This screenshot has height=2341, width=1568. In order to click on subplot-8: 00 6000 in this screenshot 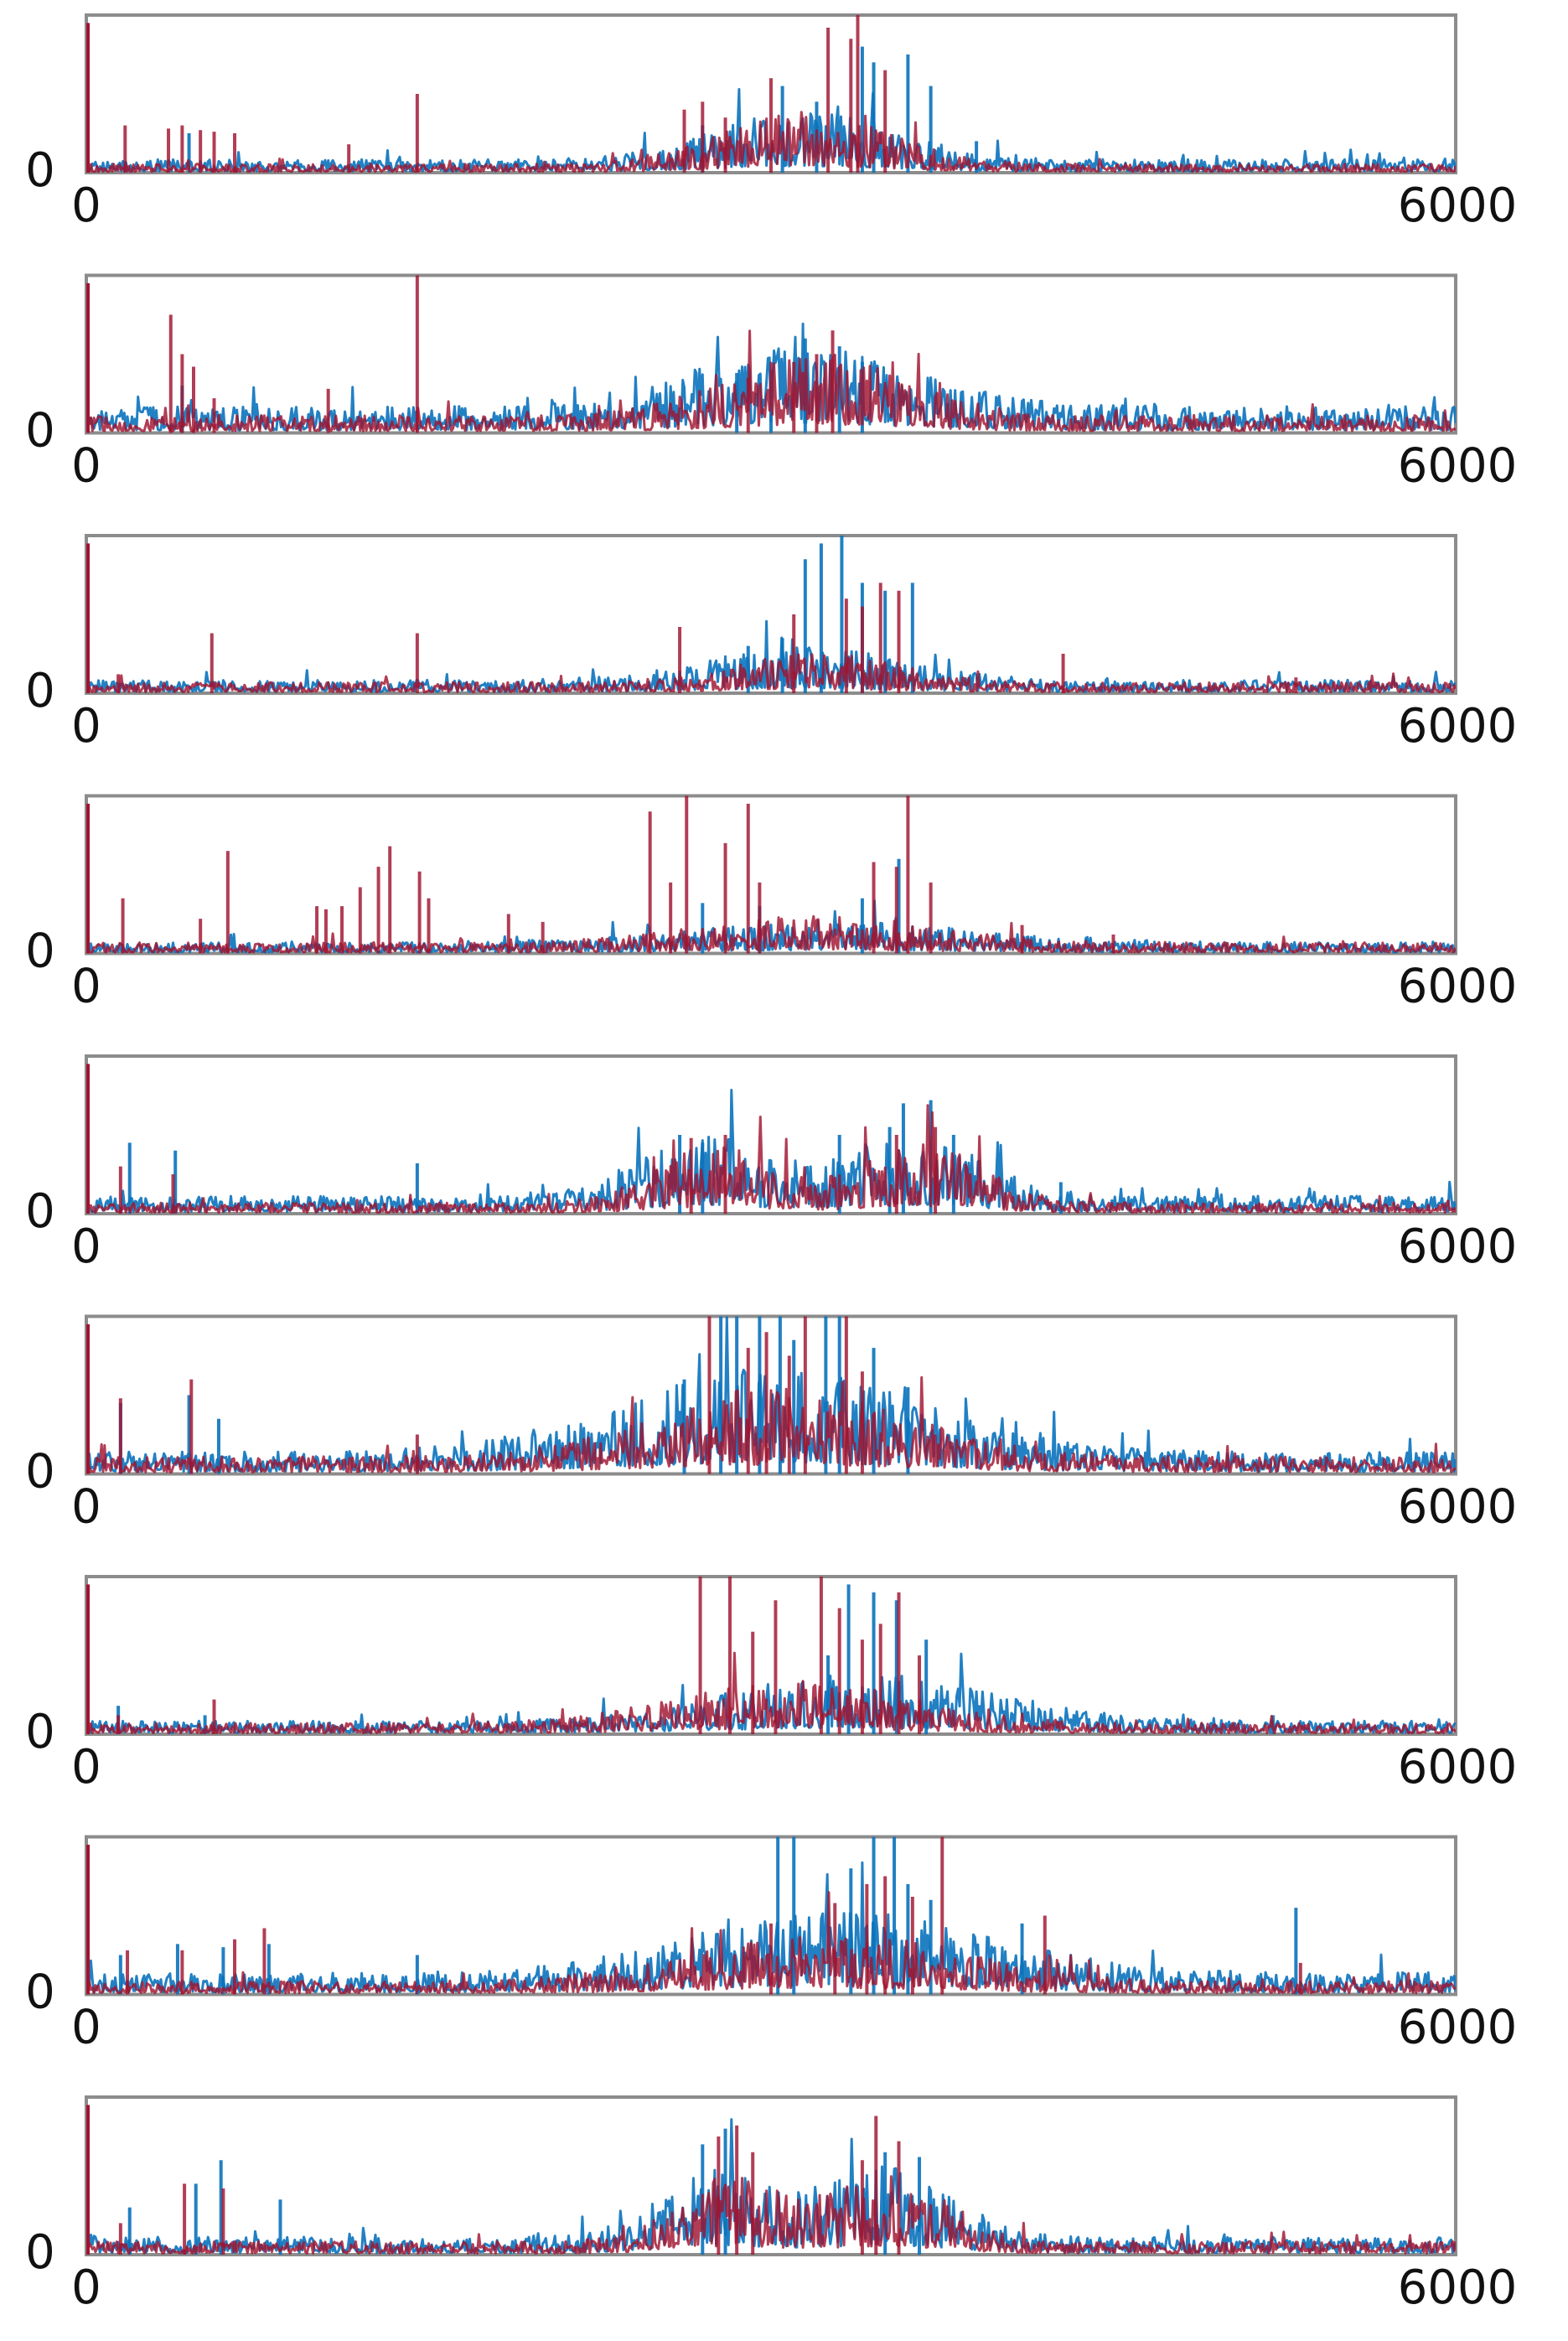, I will do `click(772, 1945)`.